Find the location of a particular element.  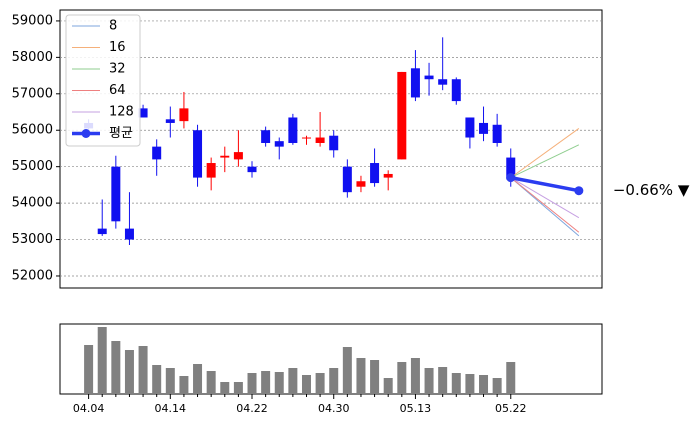

y-tick-label: 59000 is located at coordinates (32, 20).